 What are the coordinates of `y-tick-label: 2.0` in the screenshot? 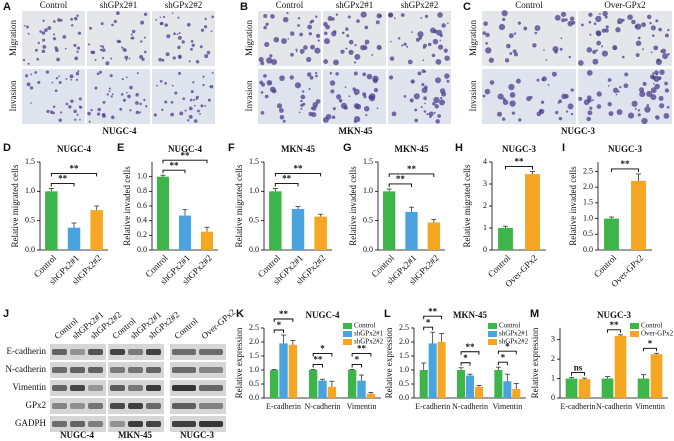 It's located at (404, 341).